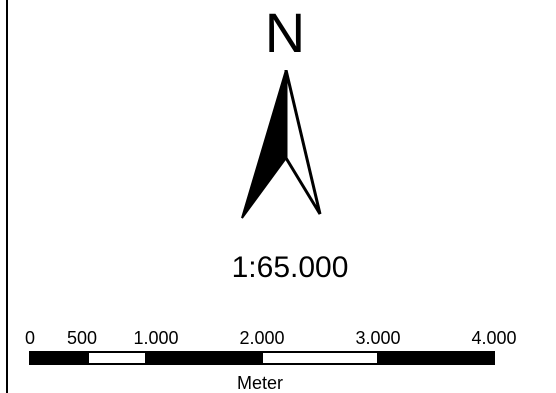 This screenshot has height=393, width=556. What do you see at coordinates (285, 32) in the screenshot?
I see `north-label: N` at bounding box center [285, 32].